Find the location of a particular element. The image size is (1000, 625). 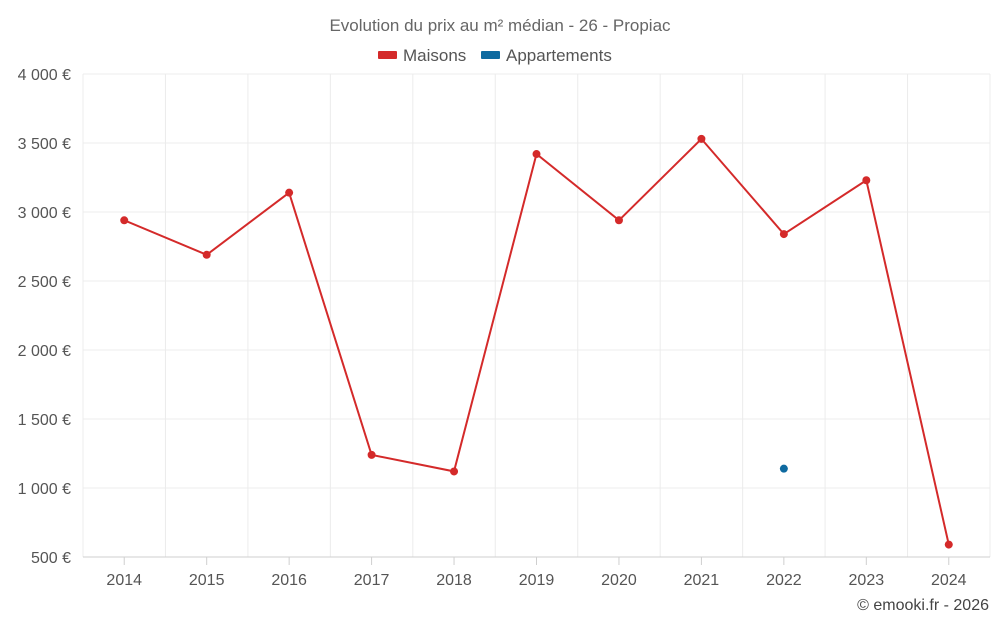

y-tick-label: 3 500 € is located at coordinates (44, 144).